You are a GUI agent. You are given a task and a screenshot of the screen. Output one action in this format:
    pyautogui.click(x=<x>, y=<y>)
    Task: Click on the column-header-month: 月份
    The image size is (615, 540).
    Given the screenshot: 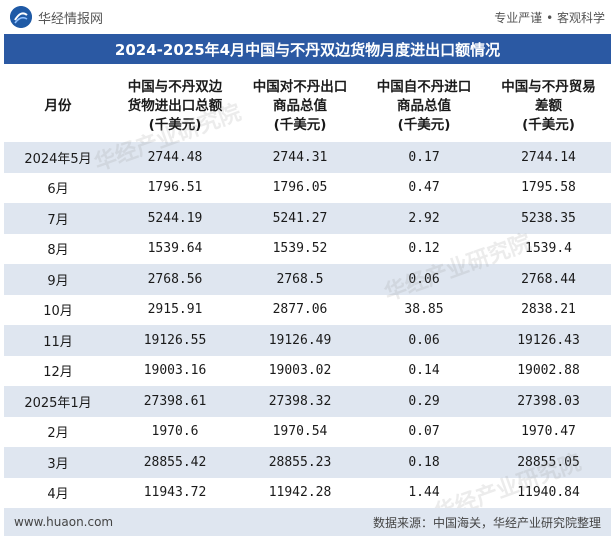 What is the action you would take?
    pyautogui.click(x=58, y=105)
    